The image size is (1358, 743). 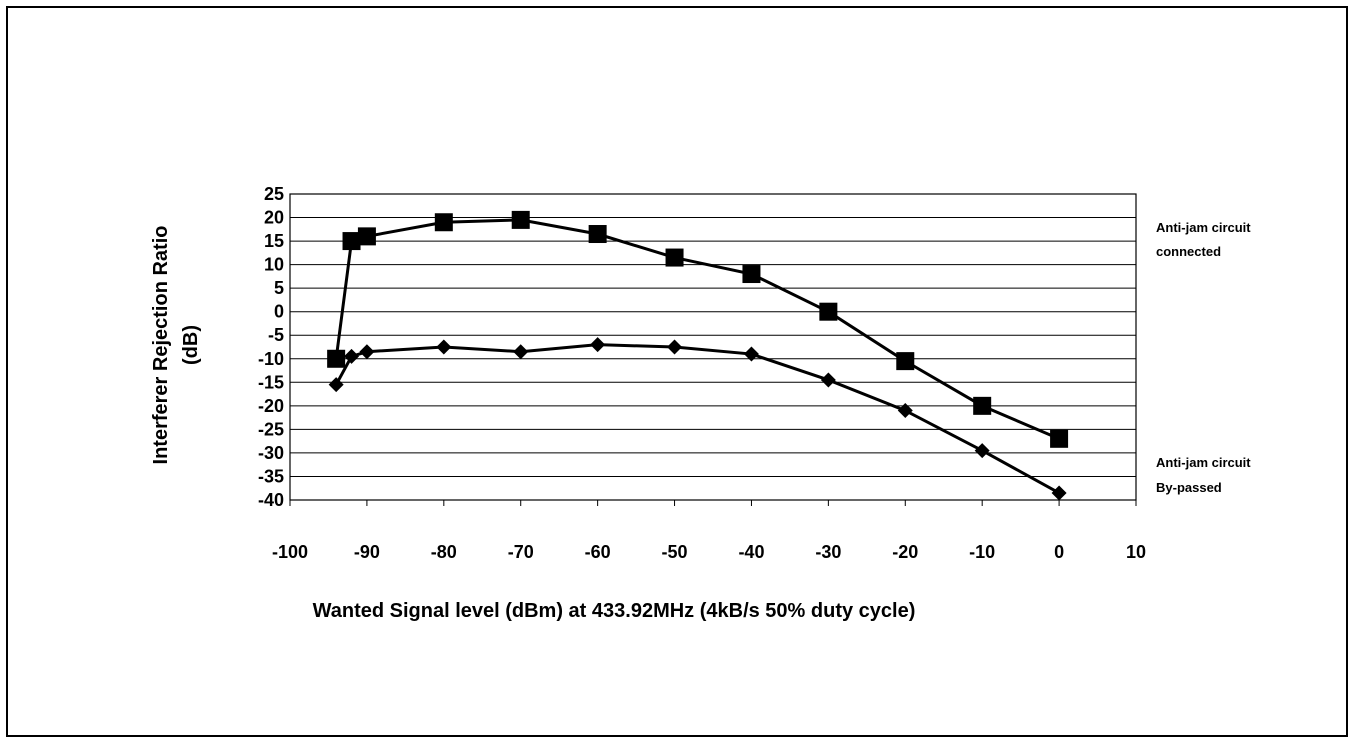 I want to click on series-bypassed, so click(x=697, y=419).